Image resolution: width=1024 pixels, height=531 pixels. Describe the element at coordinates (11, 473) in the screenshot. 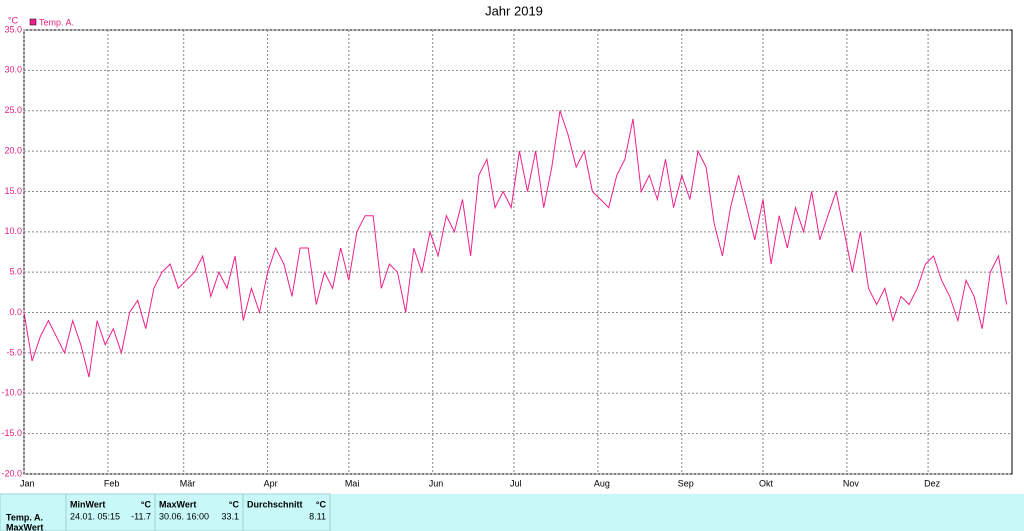

I see `y-tick-label: -20.0` at that location.